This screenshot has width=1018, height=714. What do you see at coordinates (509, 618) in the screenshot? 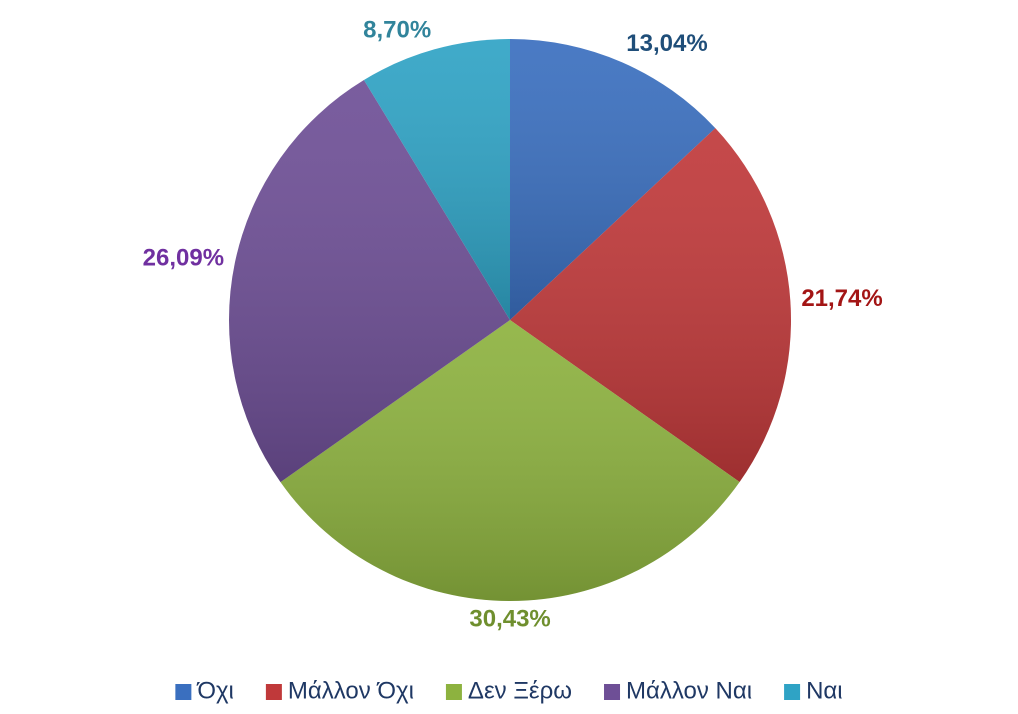
I see `value-label: 30,43%` at bounding box center [509, 618].